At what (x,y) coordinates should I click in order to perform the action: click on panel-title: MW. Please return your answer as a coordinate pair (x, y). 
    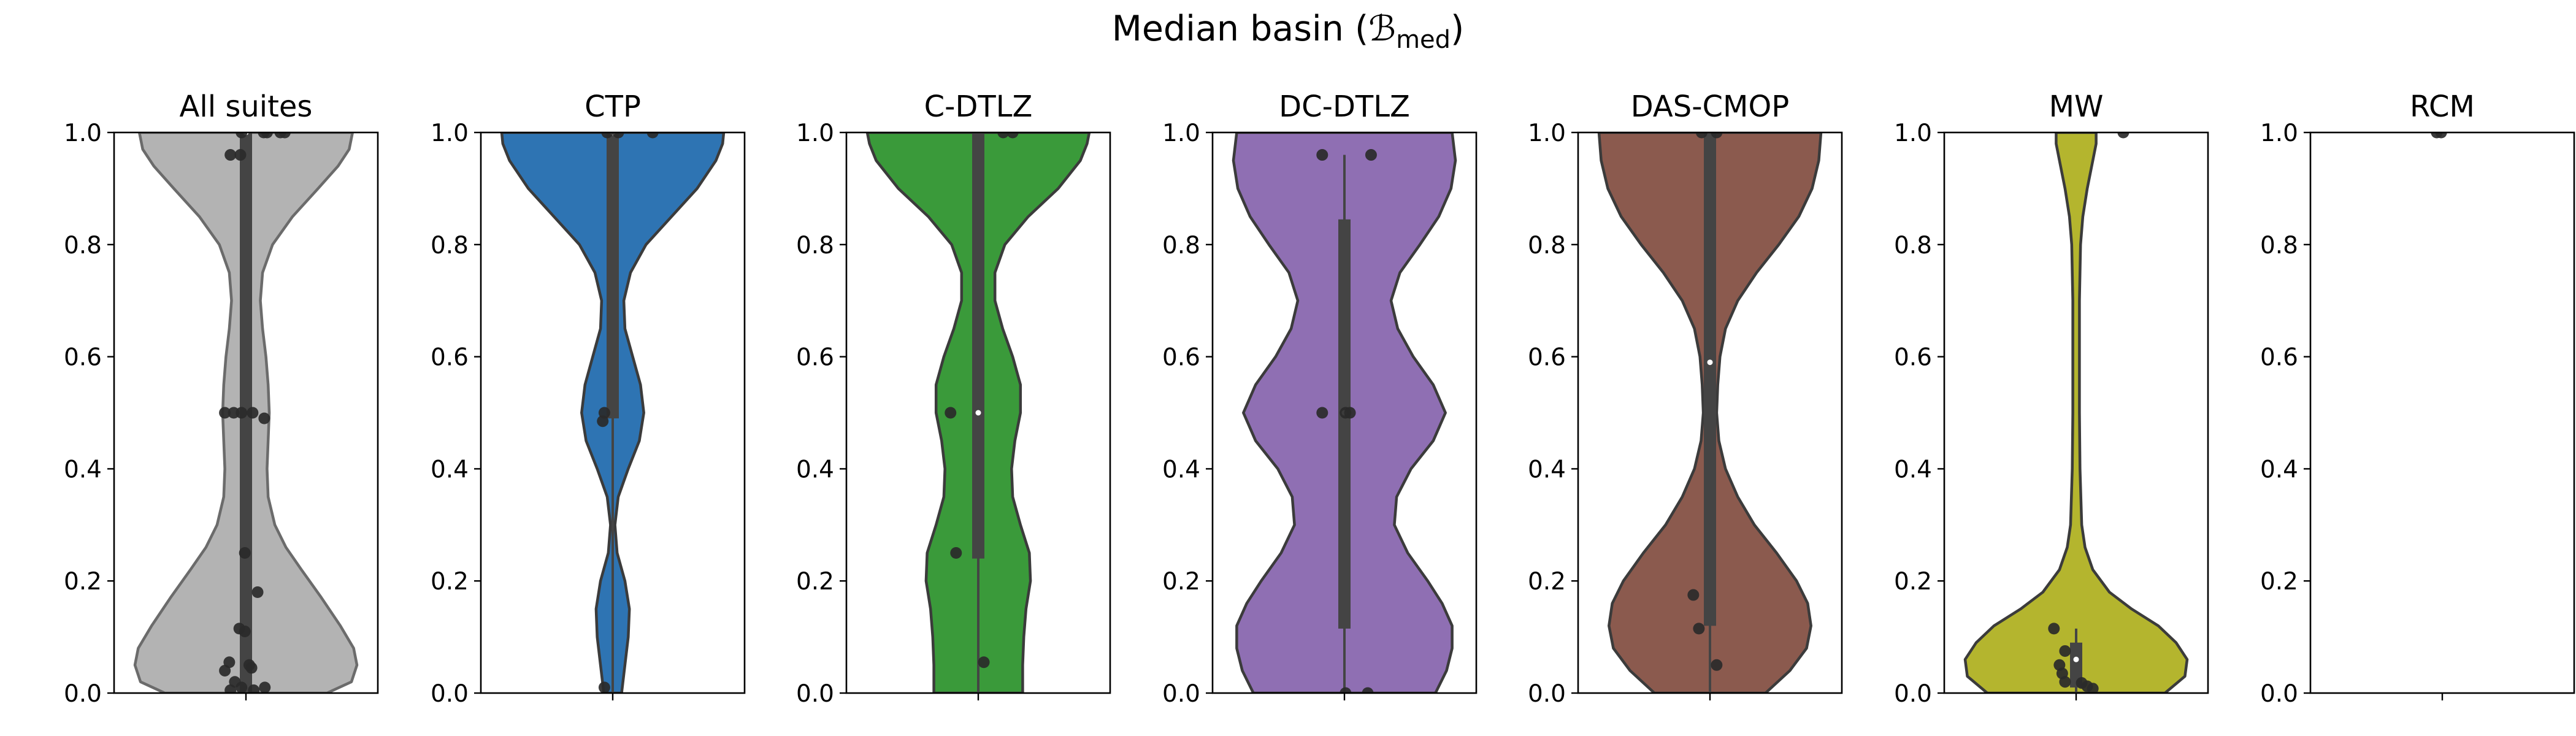
    Looking at the image, I should click on (2076, 107).